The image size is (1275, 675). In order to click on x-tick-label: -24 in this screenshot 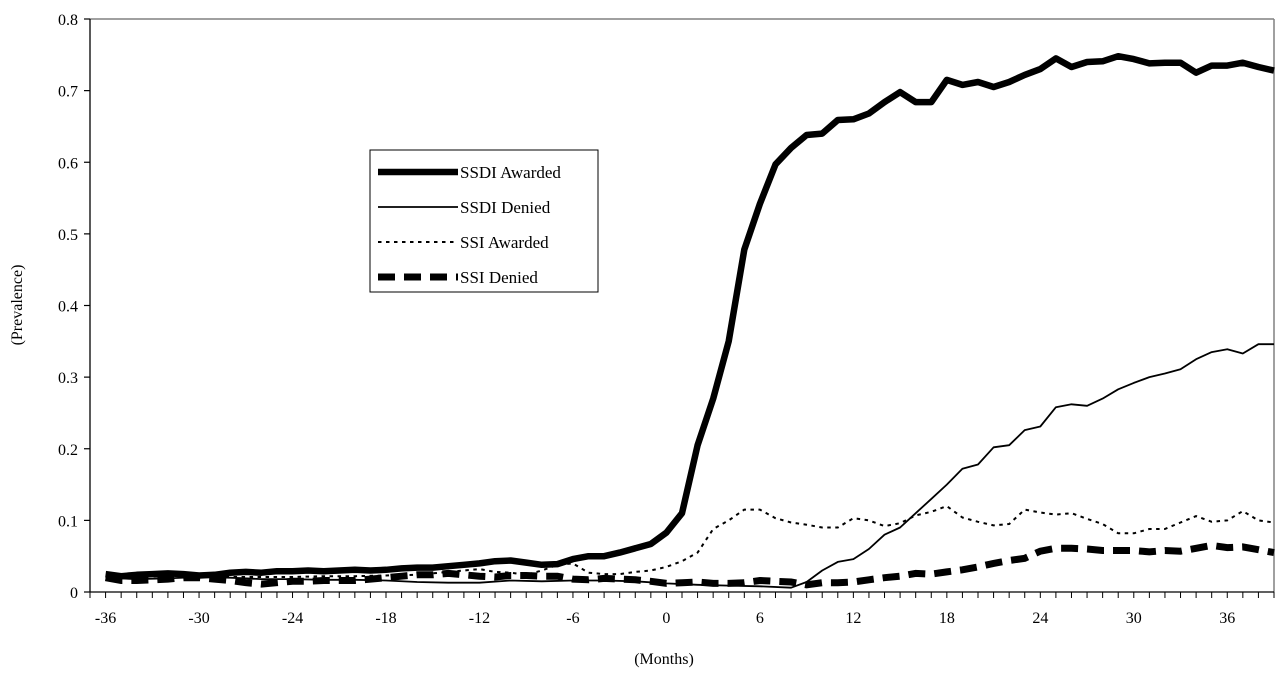, I will do `click(292, 618)`.